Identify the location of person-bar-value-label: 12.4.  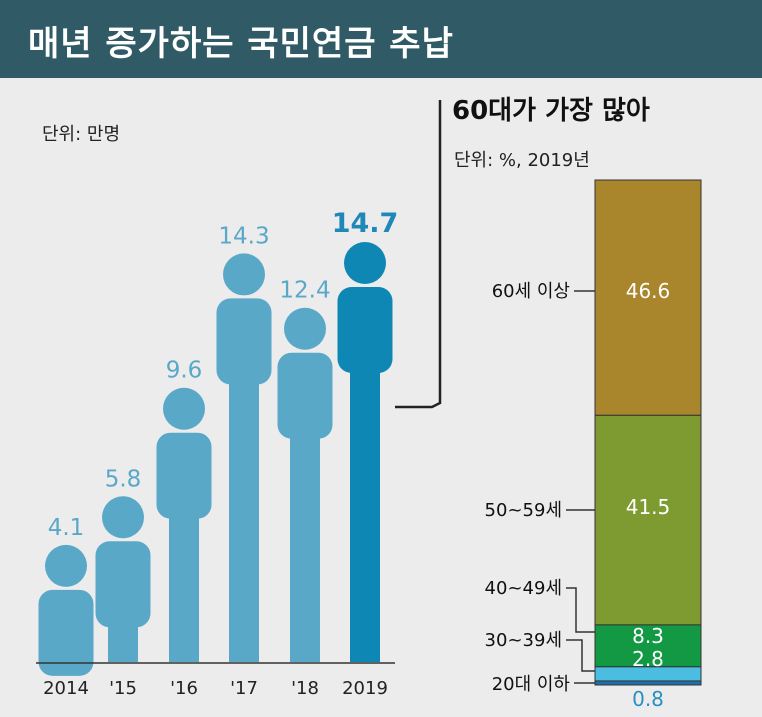
(304, 291).